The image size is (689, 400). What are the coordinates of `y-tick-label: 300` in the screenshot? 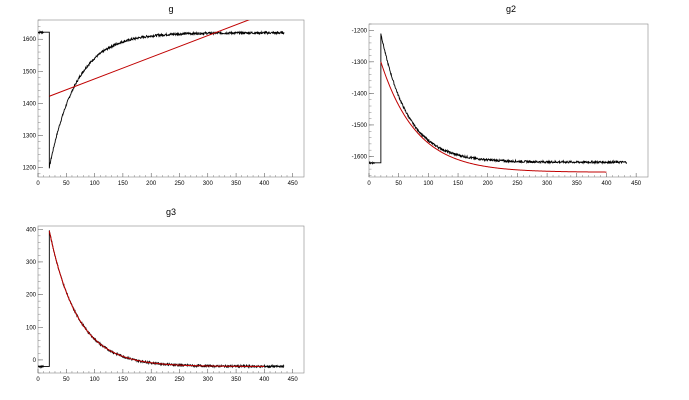 It's located at (31, 263).